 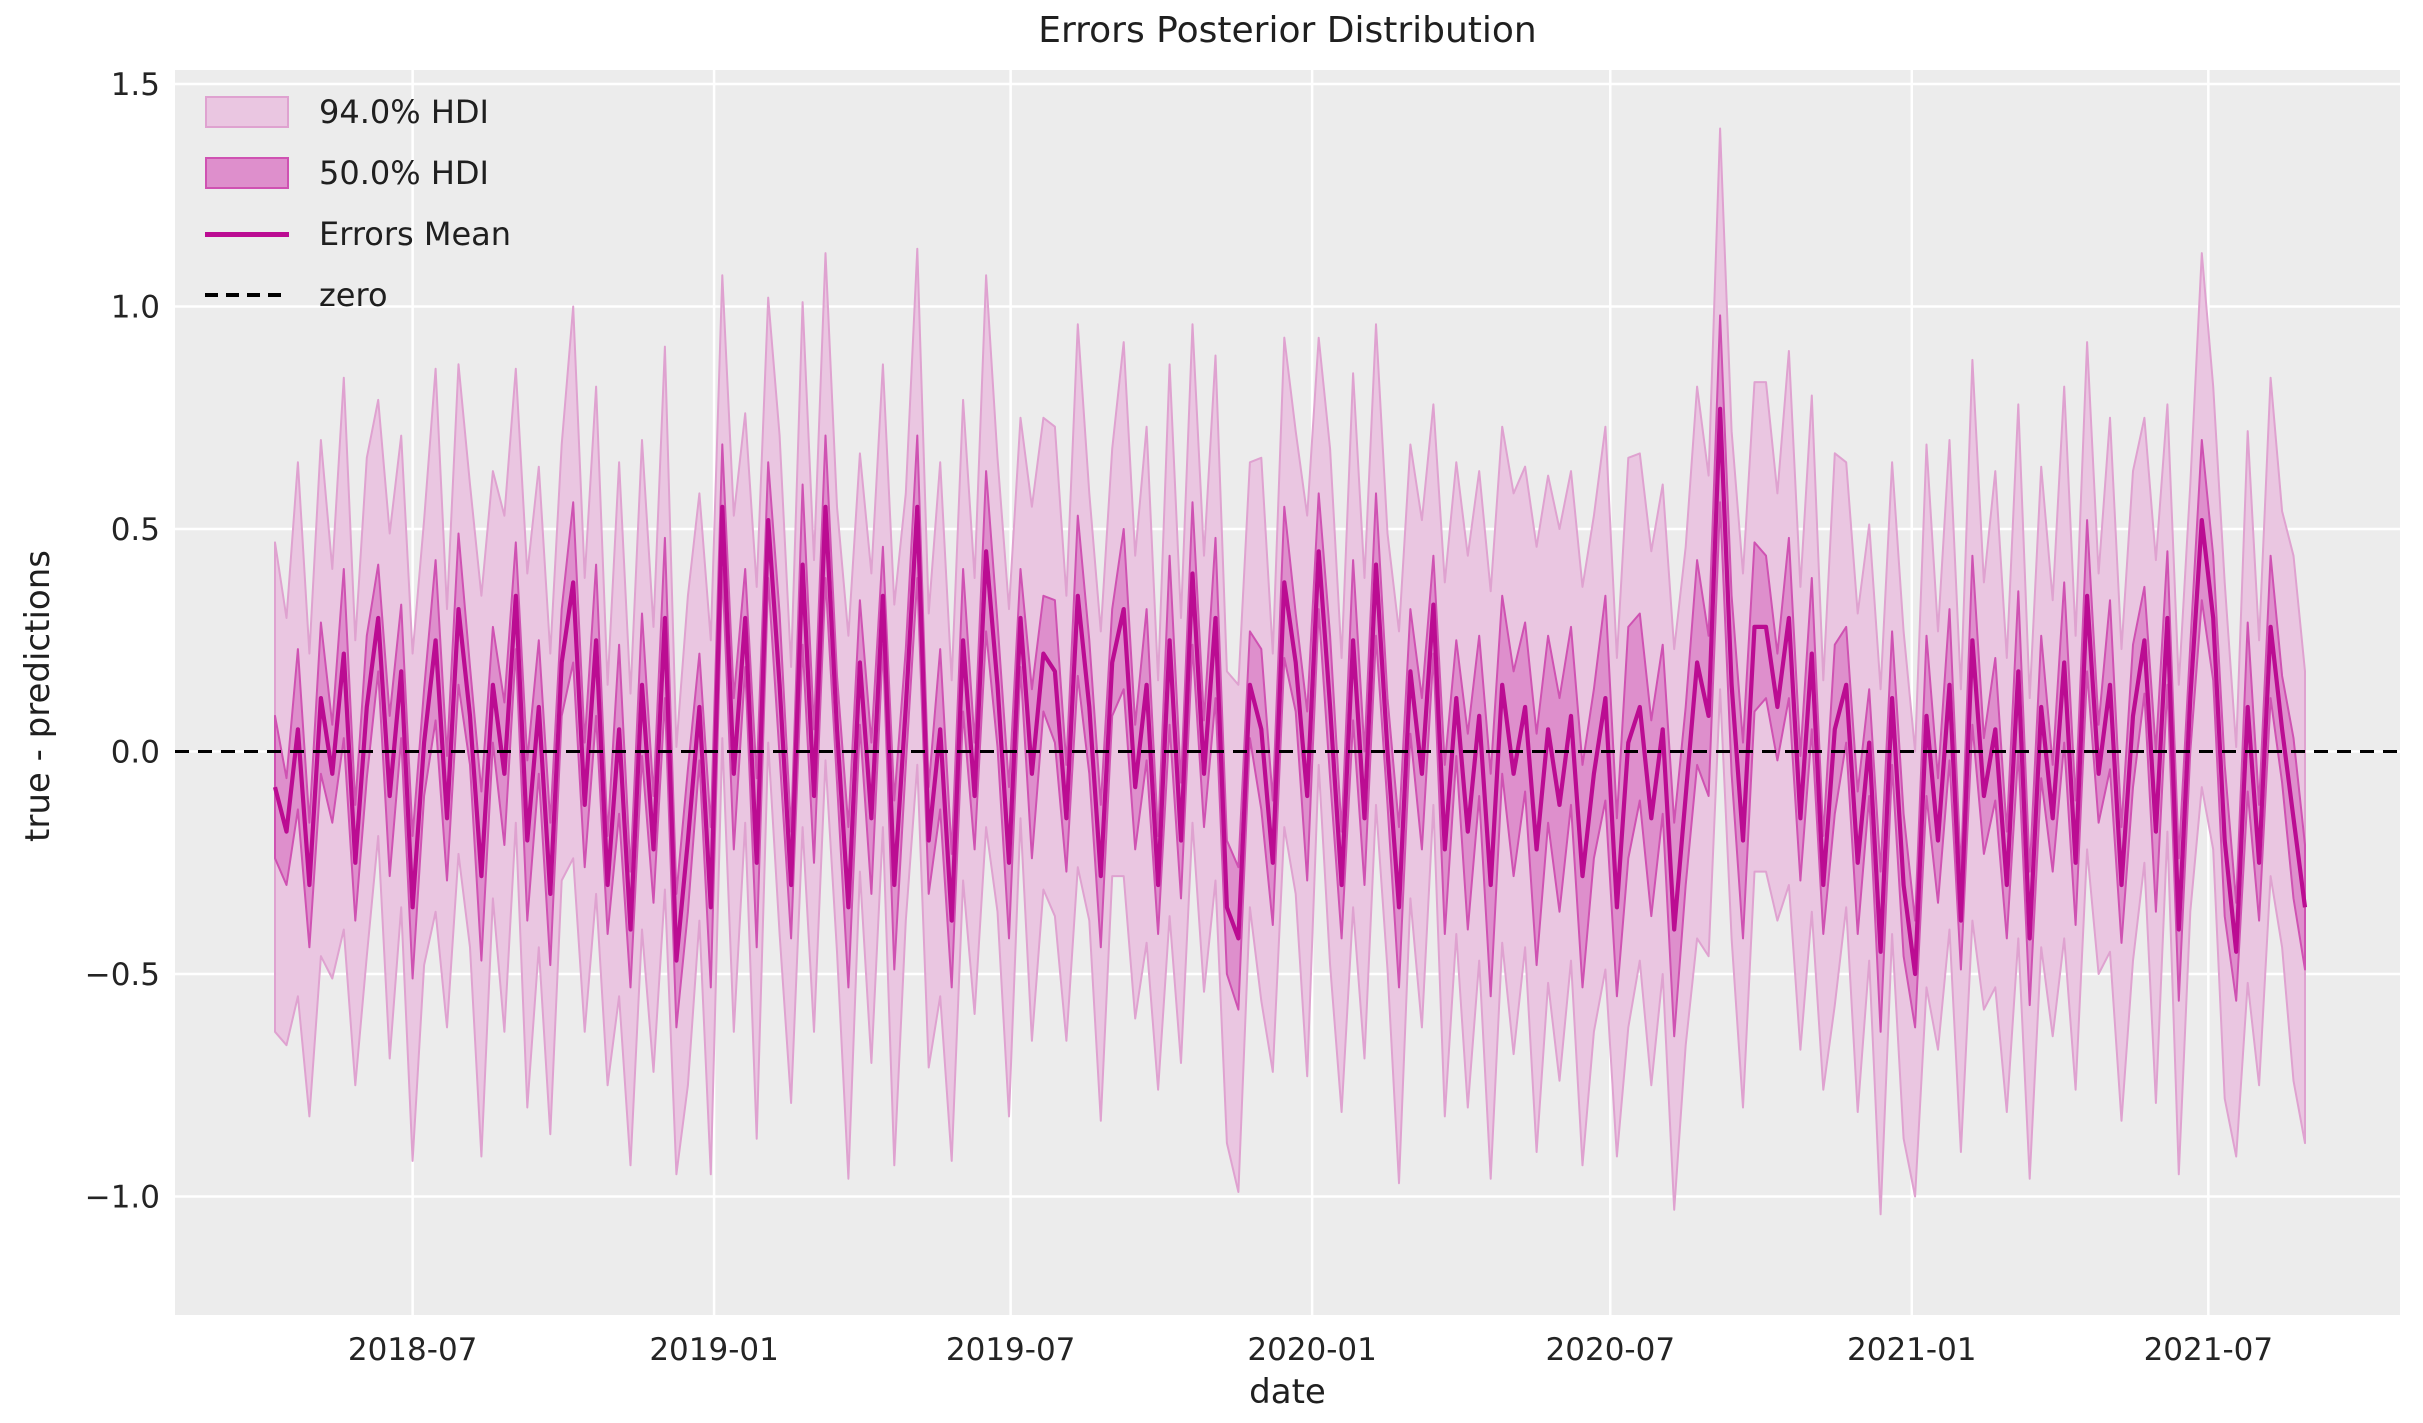 What do you see at coordinates (122, 975) in the screenshot?
I see `y-tick-label: −0.5` at bounding box center [122, 975].